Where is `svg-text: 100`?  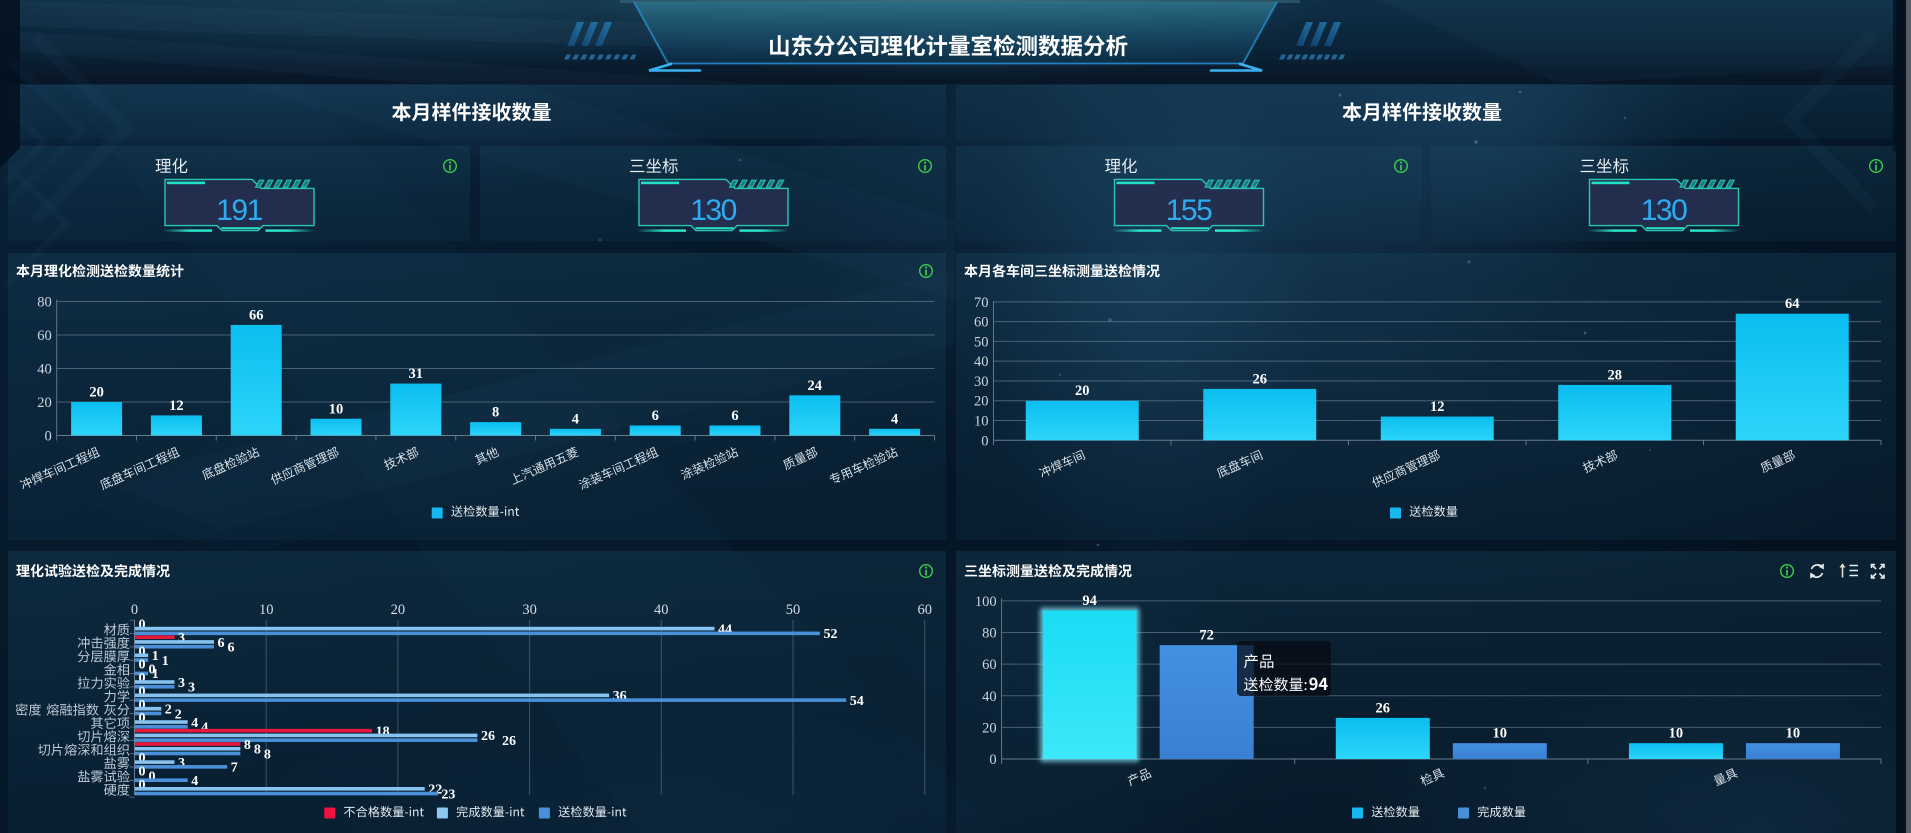 svg-text: 100 is located at coordinates (986, 602).